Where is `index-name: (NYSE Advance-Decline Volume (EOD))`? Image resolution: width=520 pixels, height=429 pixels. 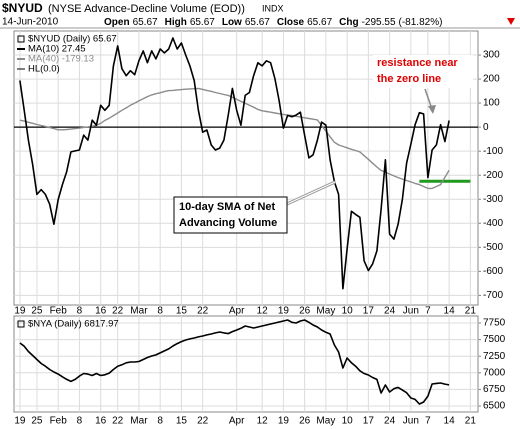
index-name: (NYSE Advance-Decline Volume (EOD)) is located at coordinates (146, 9).